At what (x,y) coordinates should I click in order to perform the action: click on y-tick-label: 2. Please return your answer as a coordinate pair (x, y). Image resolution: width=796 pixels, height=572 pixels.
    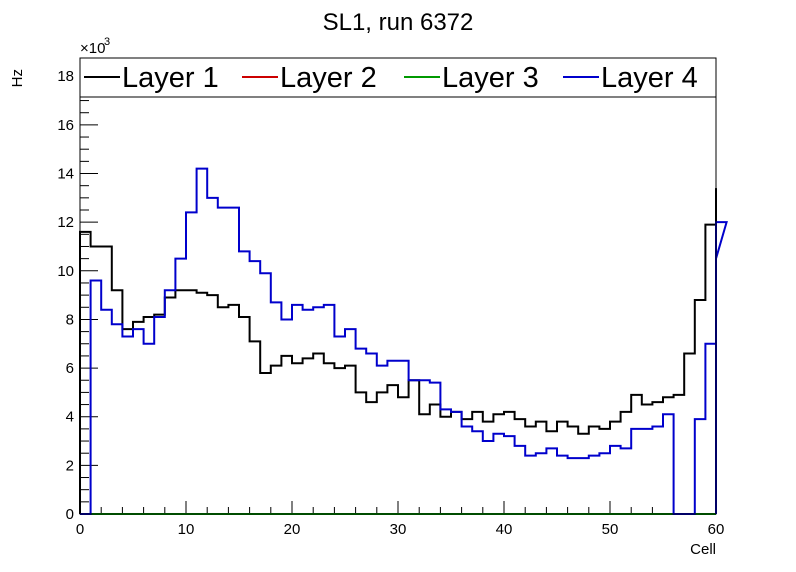
    Looking at the image, I should click on (70, 465).